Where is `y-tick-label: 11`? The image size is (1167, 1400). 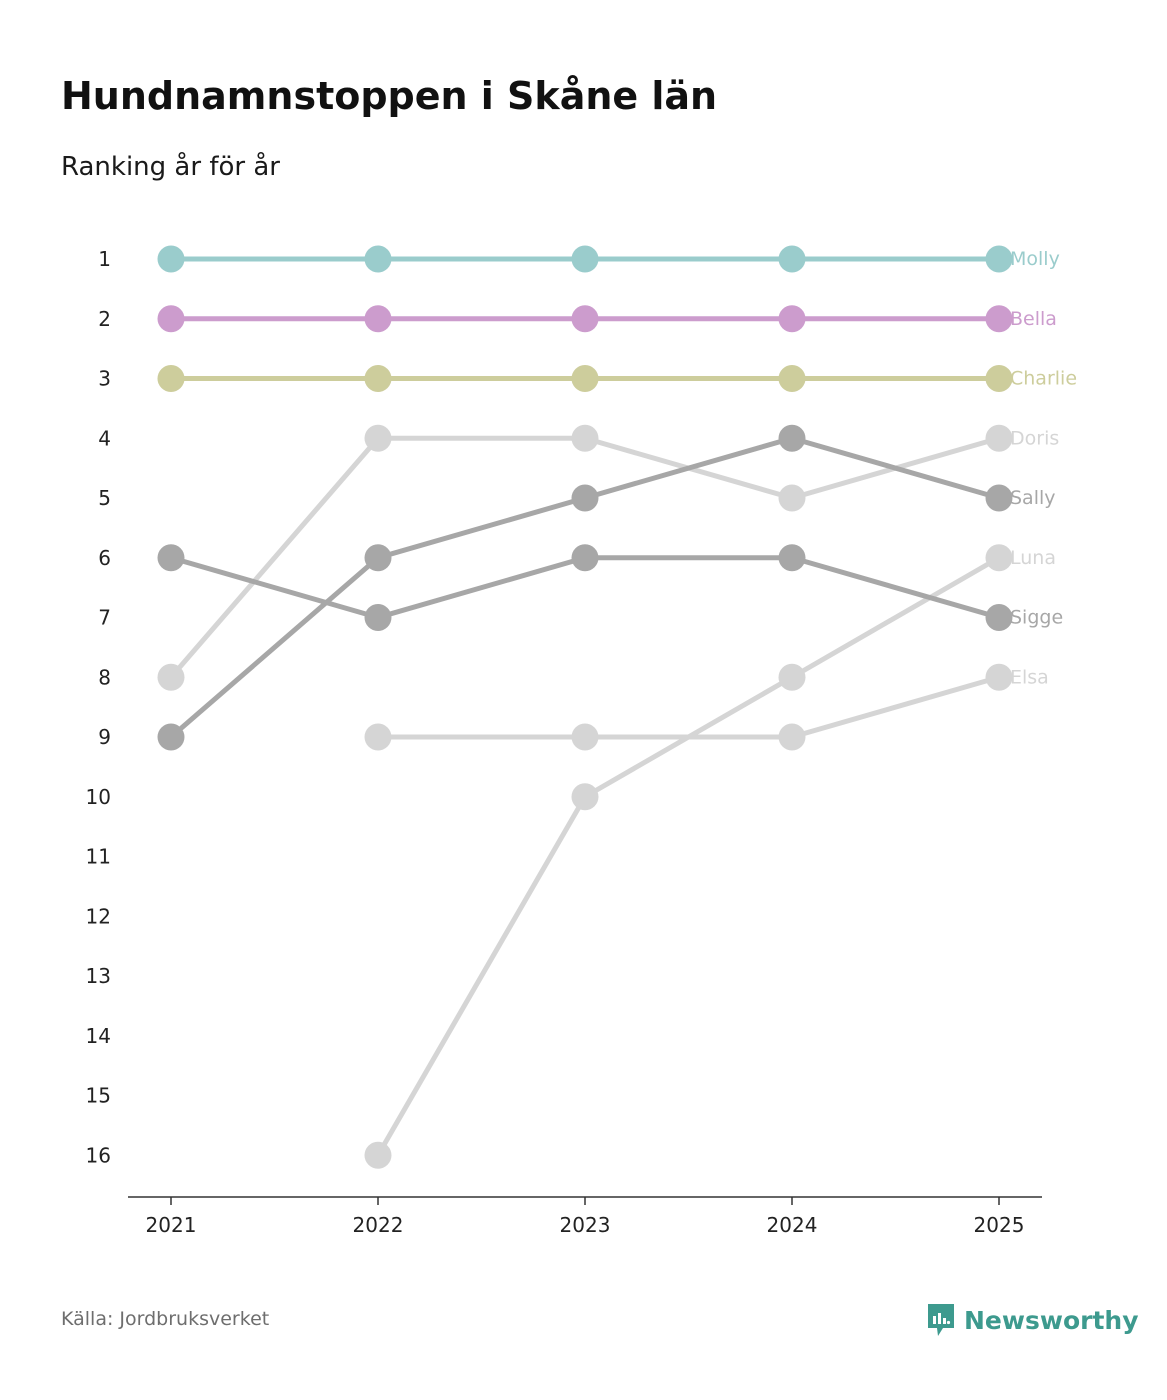 y-tick-label: 11 is located at coordinates (98, 857).